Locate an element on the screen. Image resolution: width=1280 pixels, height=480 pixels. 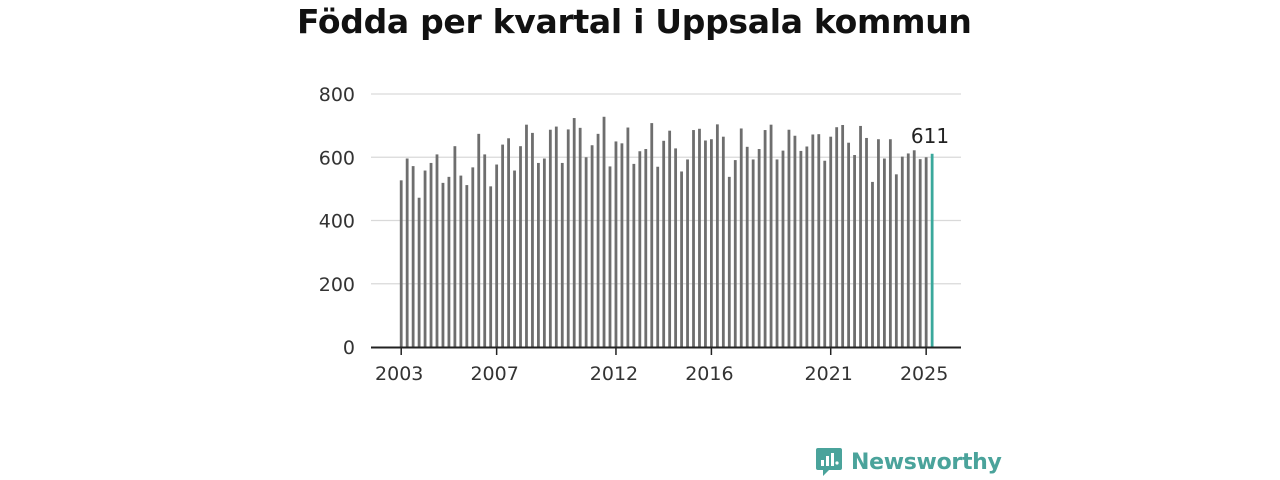
x-tick-label: 2007 is located at coordinates (494, 374).